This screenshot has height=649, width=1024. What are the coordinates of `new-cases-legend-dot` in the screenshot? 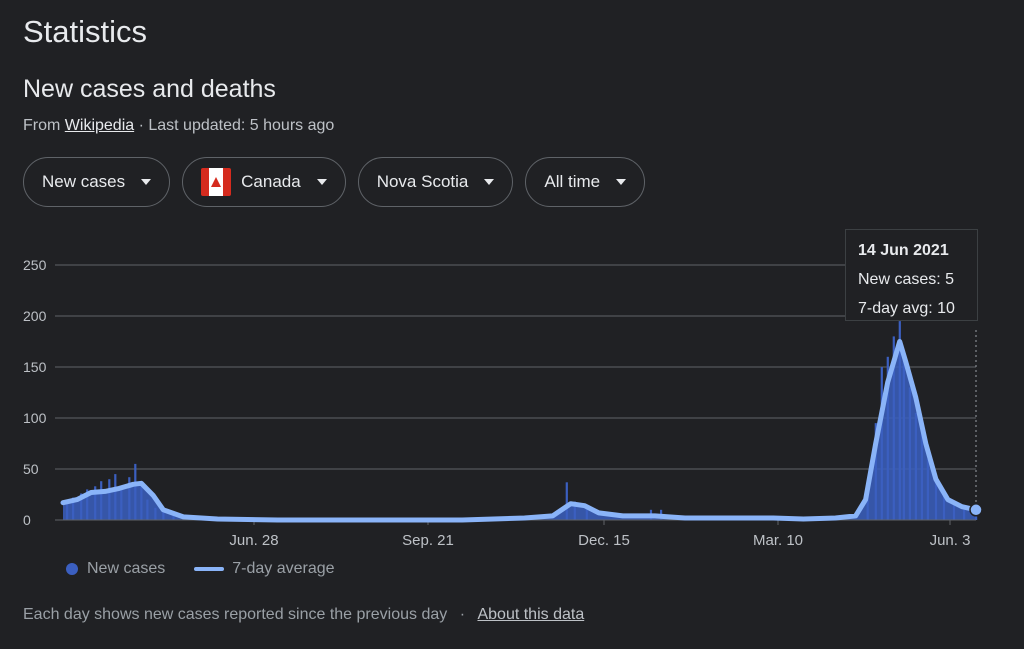 It's located at (72, 569).